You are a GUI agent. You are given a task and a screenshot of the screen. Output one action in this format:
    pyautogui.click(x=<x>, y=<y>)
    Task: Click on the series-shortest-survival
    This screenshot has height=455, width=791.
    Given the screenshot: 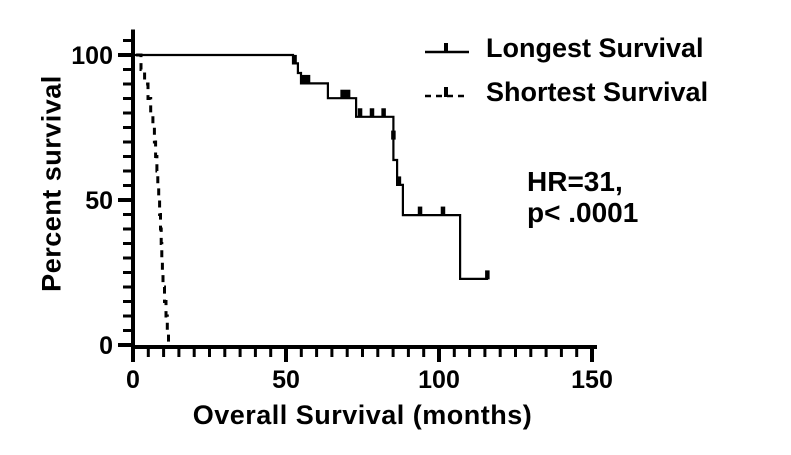 What is the action you would take?
    pyautogui.click(x=153, y=200)
    